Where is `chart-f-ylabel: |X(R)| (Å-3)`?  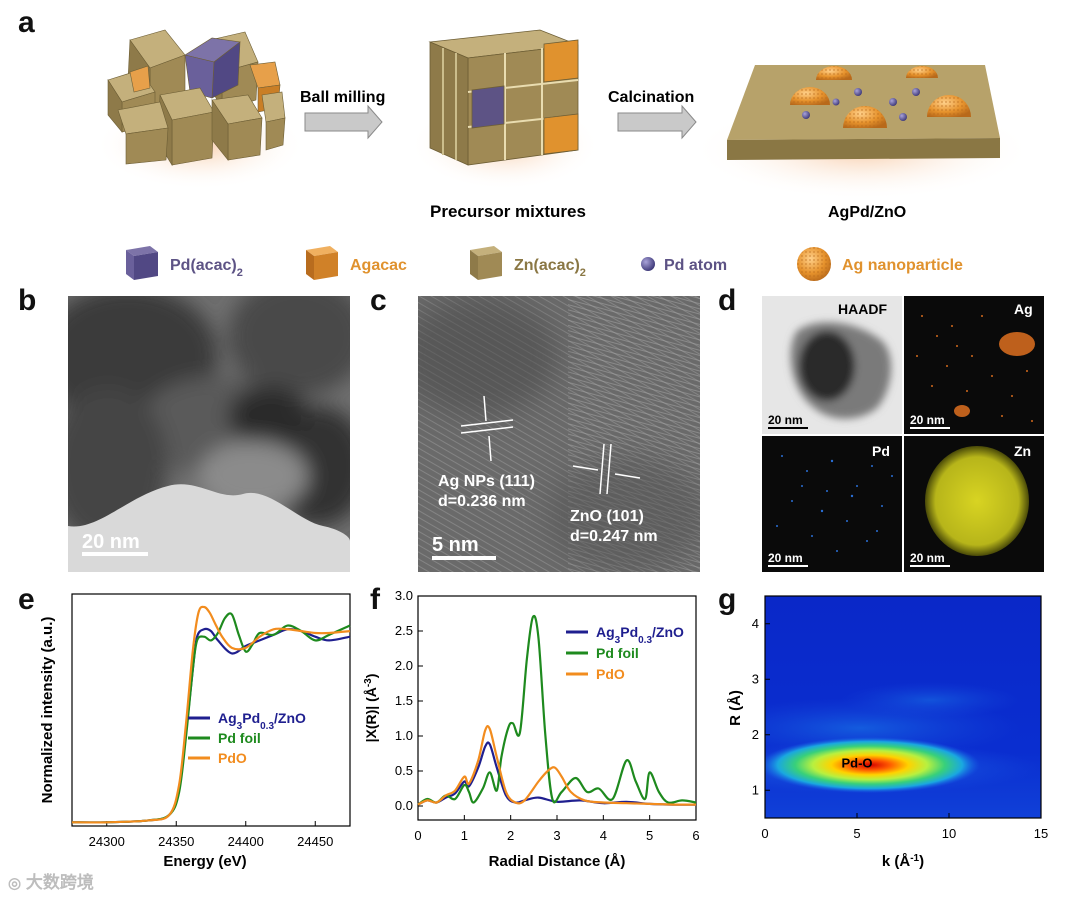 chart-f-ylabel: |X(R)| (Å-3) is located at coordinates (371, 708).